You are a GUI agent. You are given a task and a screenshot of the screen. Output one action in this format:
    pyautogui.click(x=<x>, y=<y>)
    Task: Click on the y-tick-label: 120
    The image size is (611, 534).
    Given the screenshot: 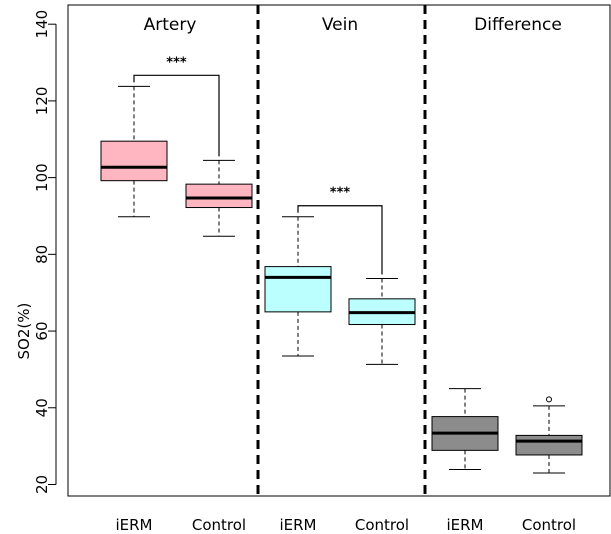 What is the action you would take?
    pyautogui.click(x=42, y=101)
    